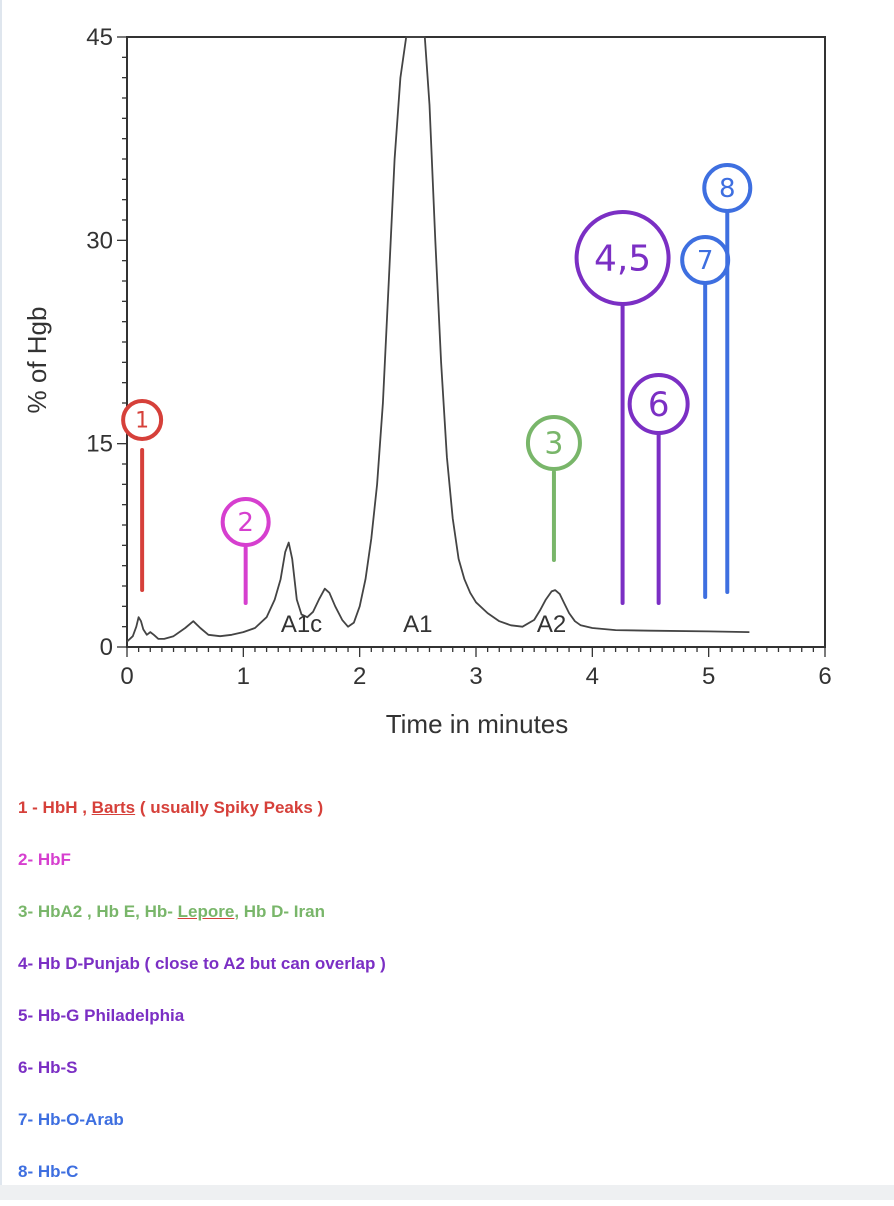 The height and width of the screenshot is (1206, 894). Describe the element at coordinates (206, 911) in the screenshot. I see `legend-underlined-text: Lepore` at that location.